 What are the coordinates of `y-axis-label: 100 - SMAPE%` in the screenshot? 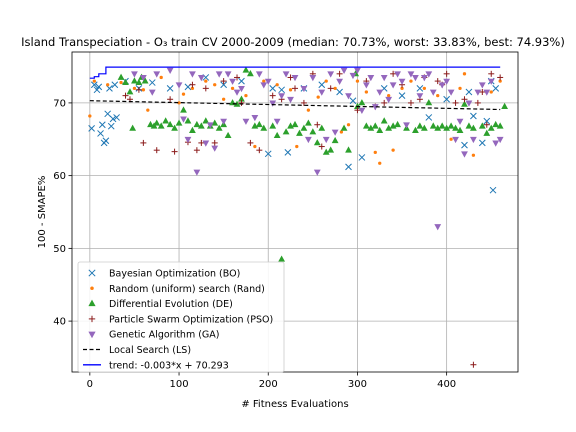 It's located at (42, 212).